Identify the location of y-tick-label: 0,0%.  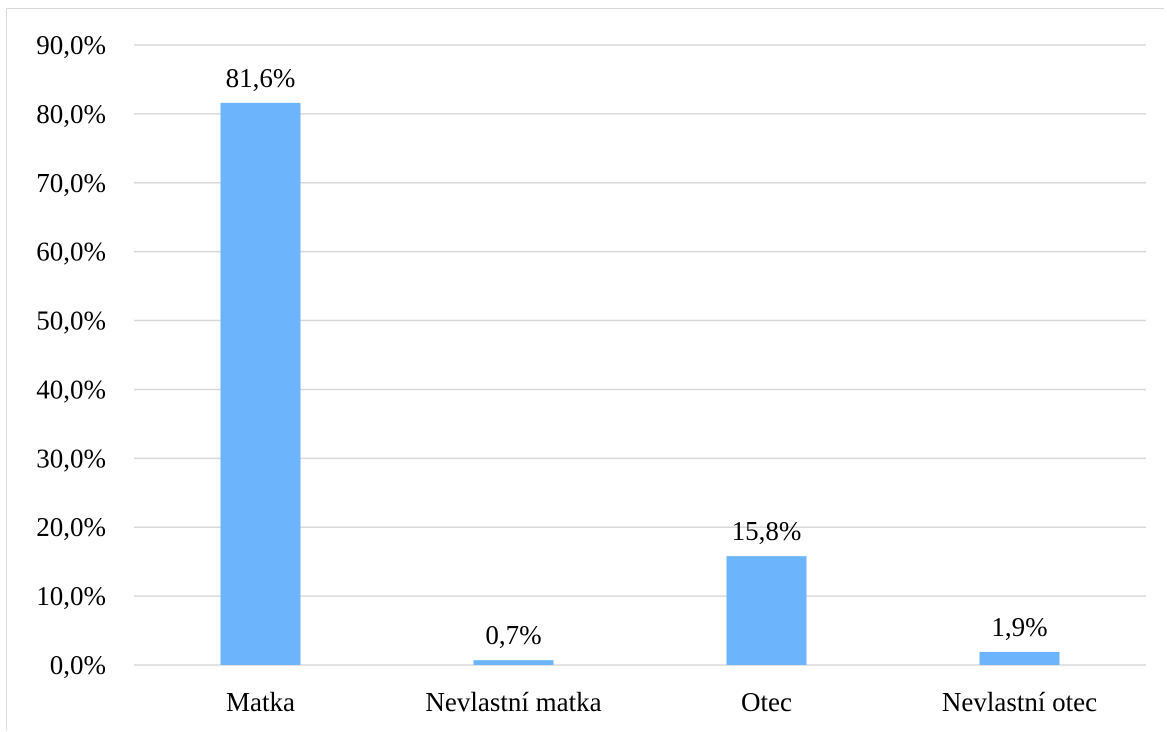
(78, 665).